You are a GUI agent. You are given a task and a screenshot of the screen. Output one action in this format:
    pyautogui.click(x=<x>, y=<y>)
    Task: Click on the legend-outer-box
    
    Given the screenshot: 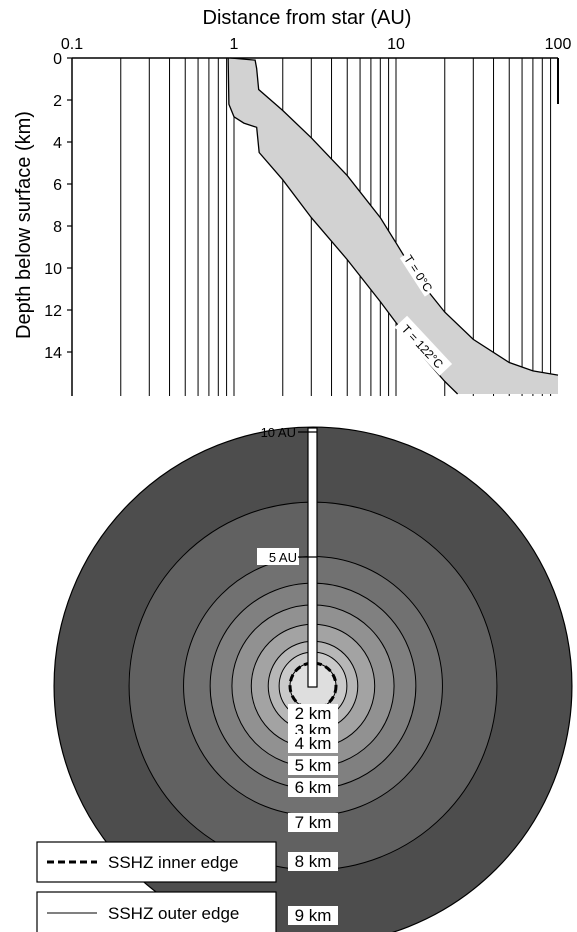 What is the action you would take?
    pyautogui.click(x=156, y=911)
    